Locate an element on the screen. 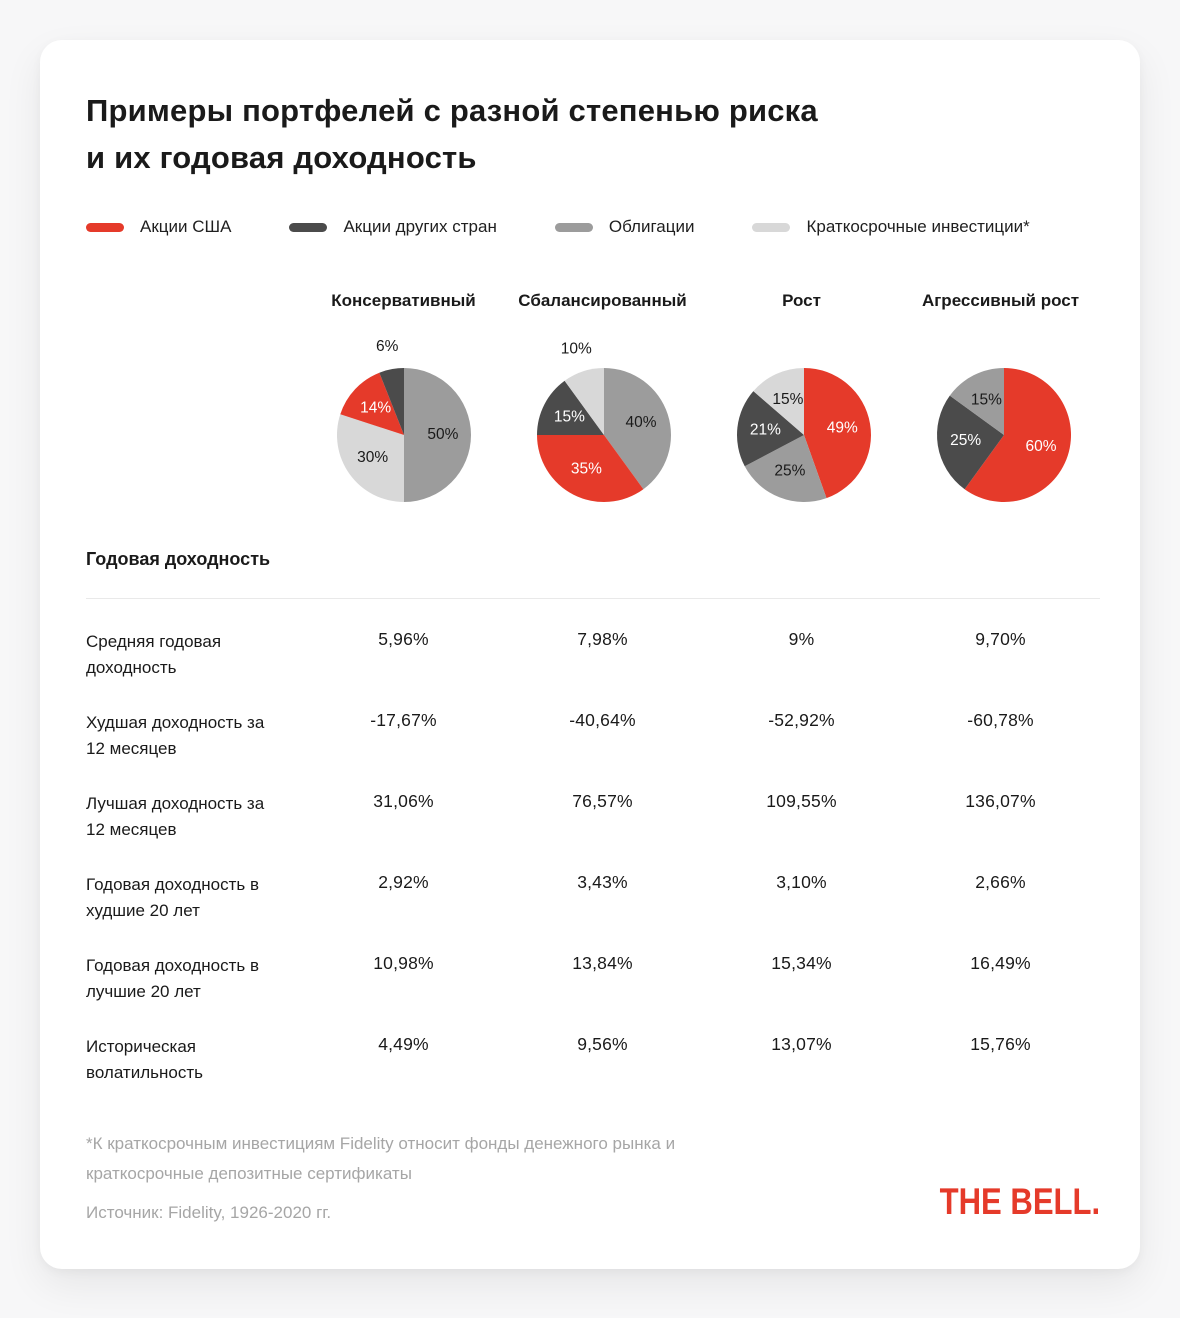  row-value: 7,98% is located at coordinates (602, 639).